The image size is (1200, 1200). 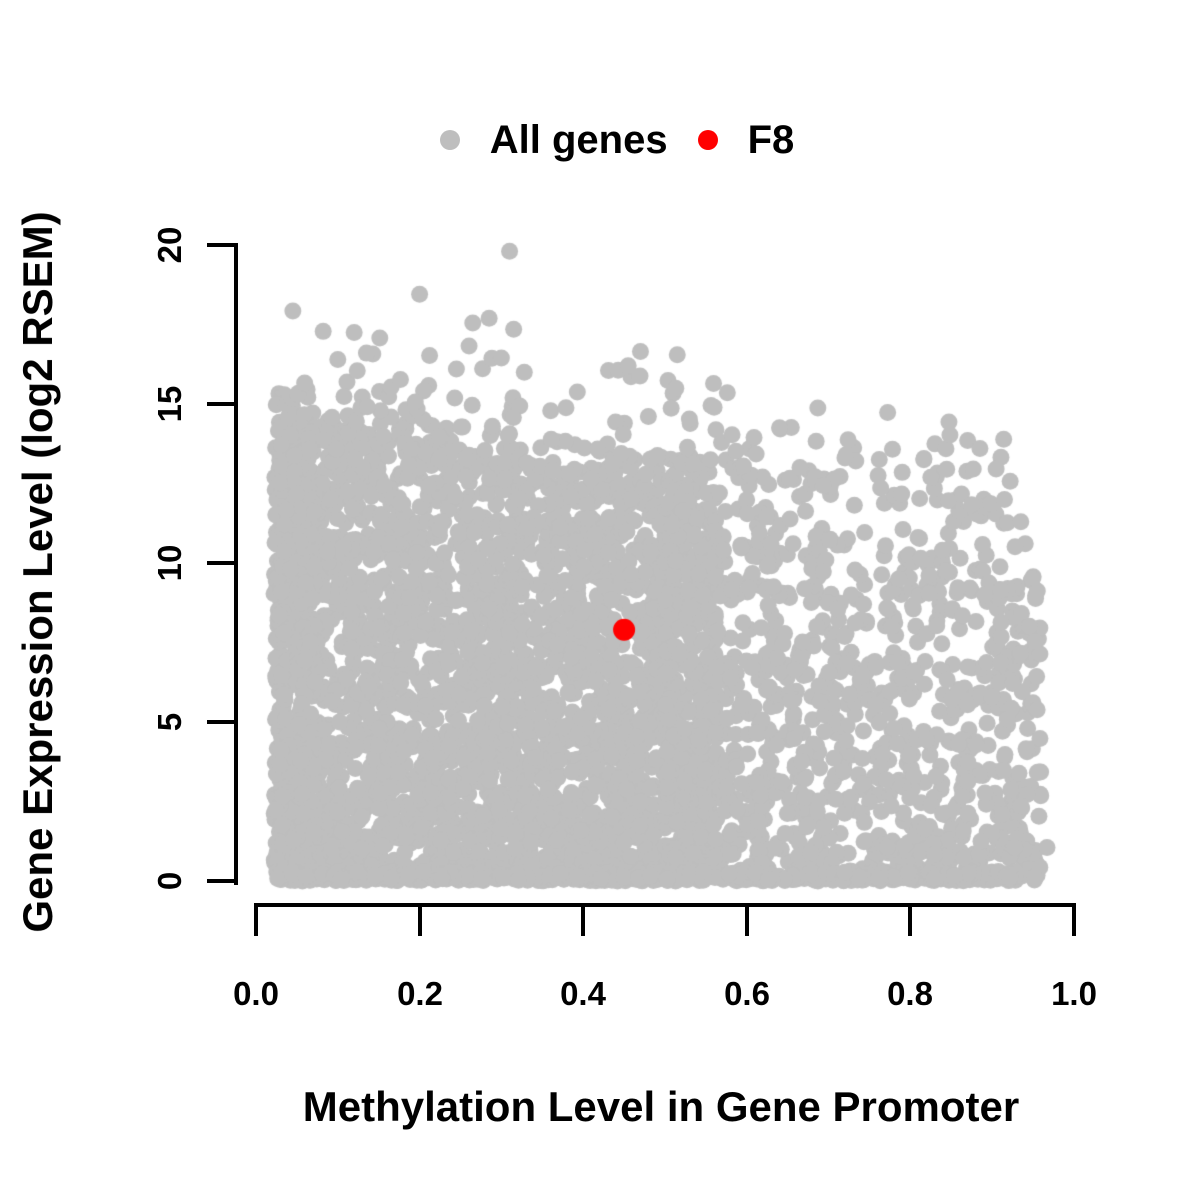 I want to click on f8-dot-icon, so click(x=707, y=140).